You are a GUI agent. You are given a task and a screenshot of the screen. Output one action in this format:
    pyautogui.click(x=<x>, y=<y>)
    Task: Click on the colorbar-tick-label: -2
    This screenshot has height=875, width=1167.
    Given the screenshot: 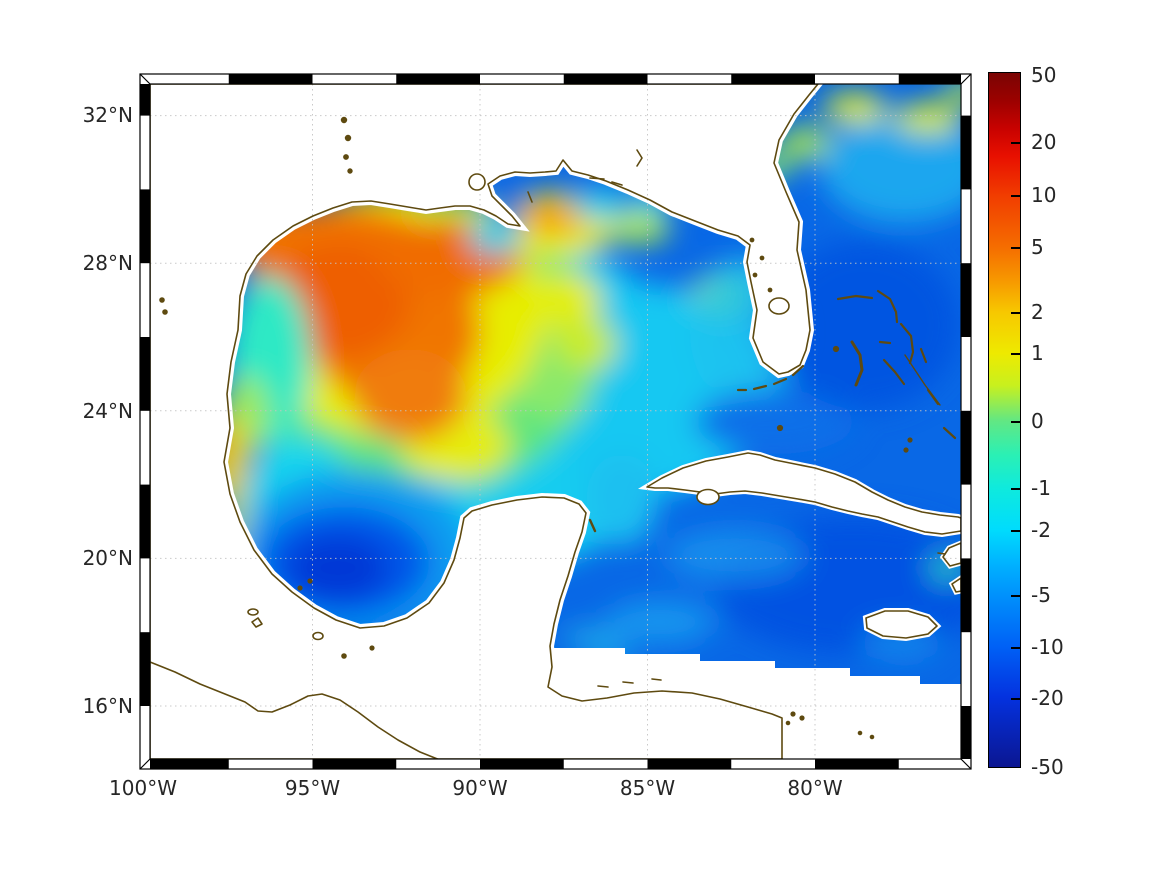 What is the action you would take?
    pyautogui.click(x=1041, y=530)
    